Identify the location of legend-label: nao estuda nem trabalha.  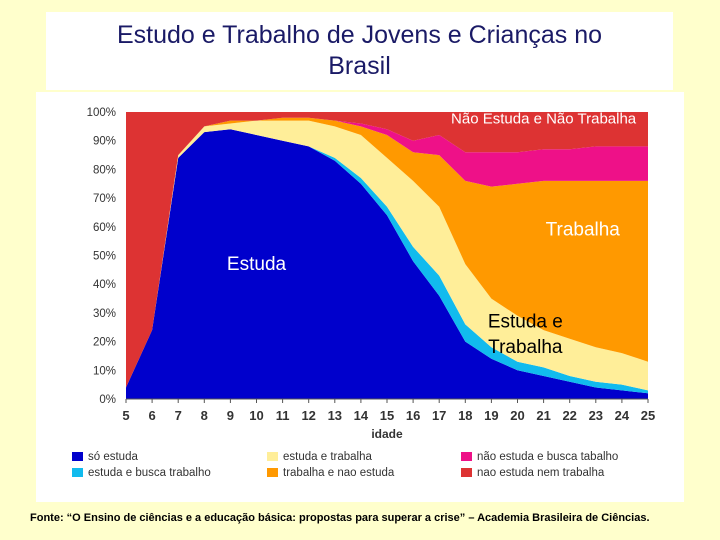
(541, 473).